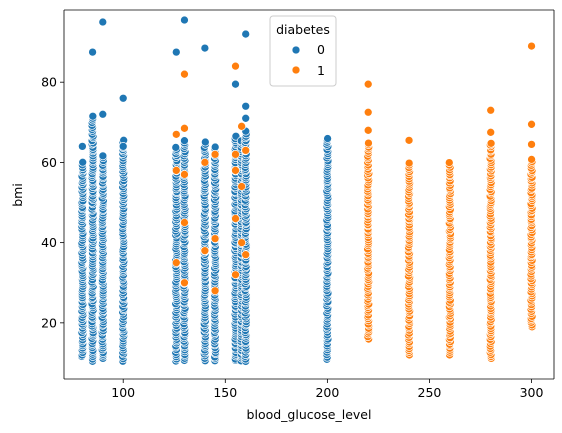 This screenshot has width=562, height=433. I want to click on y-ticks: 20 40 60 80, so click(52, 202).